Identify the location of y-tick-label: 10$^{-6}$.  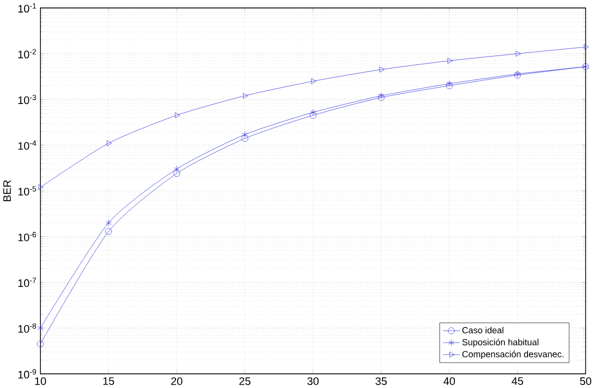
(27, 237).